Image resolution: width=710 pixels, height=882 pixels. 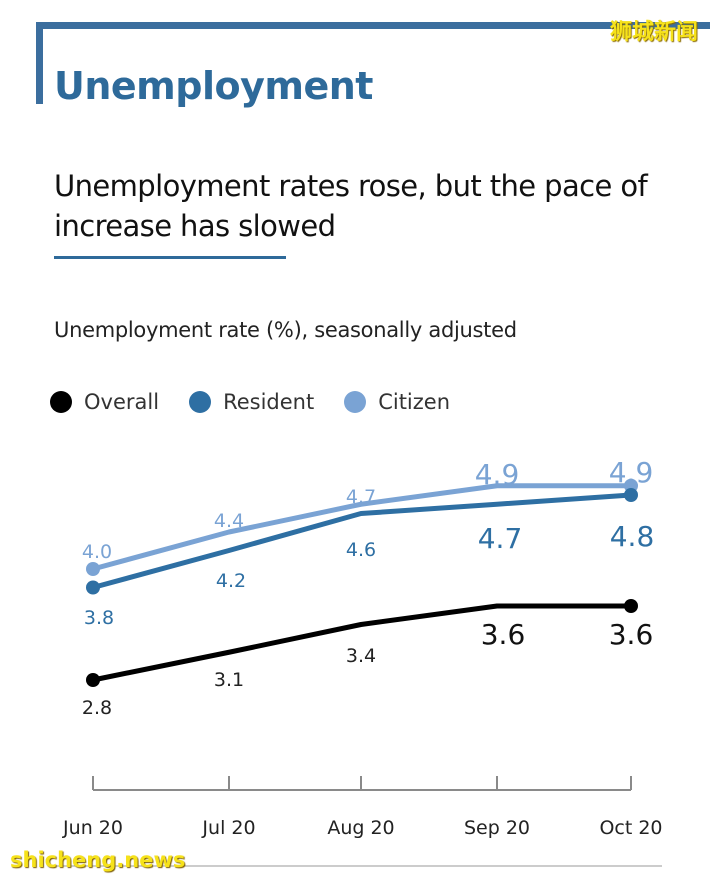 I want to click on x-tick-label-4: Oct 20, so click(x=630, y=828).